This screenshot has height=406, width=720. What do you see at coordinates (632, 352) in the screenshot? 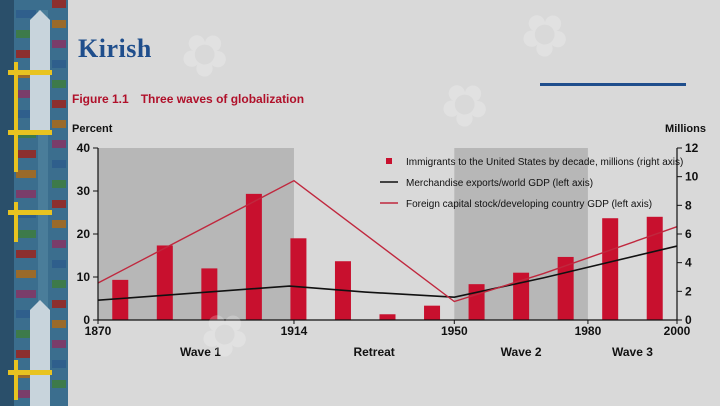
I see `period-label: Wave 3` at bounding box center [632, 352].